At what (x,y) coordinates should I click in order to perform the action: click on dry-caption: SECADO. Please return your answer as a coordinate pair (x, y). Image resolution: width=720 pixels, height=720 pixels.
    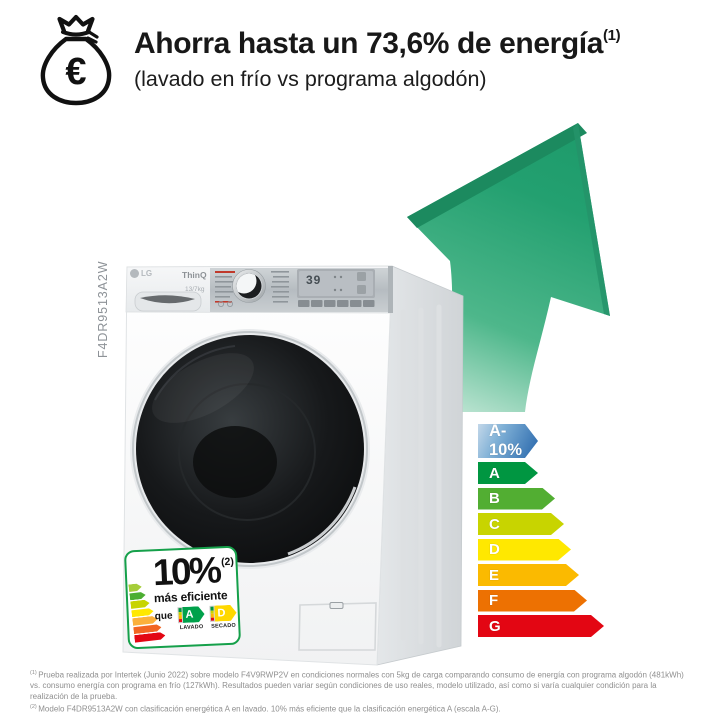
    Looking at the image, I should click on (224, 626).